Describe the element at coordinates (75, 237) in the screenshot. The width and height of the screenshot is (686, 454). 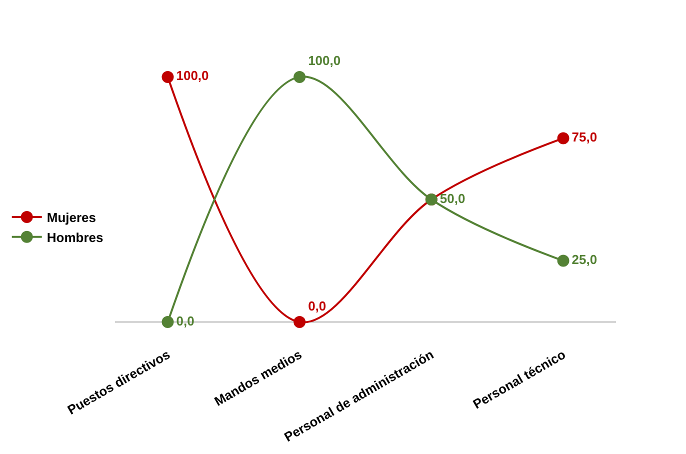
I see `legend-label: Hombres` at that location.